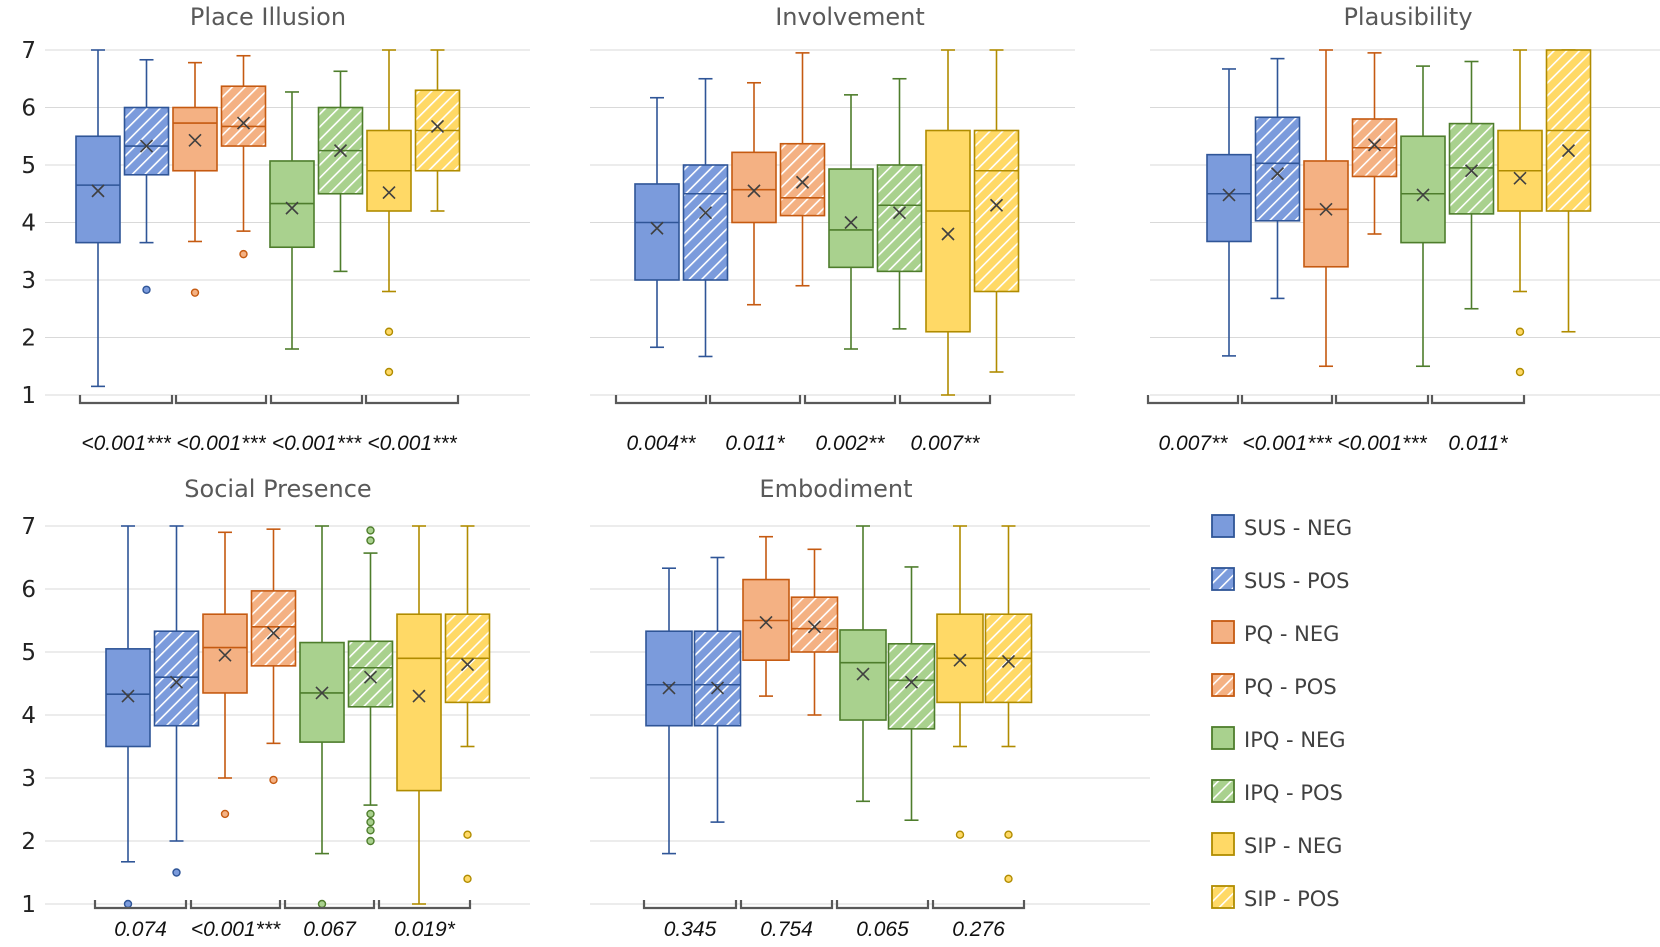  What do you see at coordinates (786, 929) in the screenshot?
I see `p-value-label: 0.754` at bounding box center [786, 929].